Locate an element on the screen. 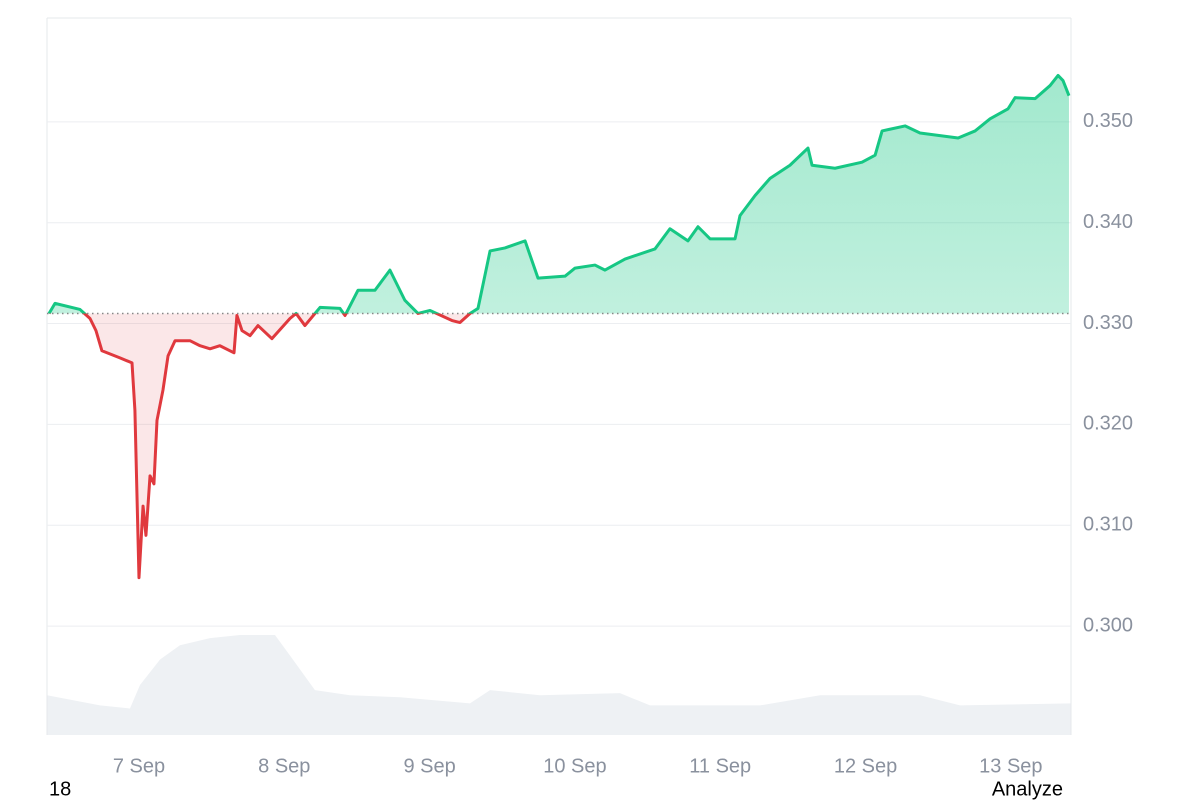 The height and width of the screenshot is (800, 1200). x-tick-label: 11 Sep is located at coordinates (720, 766).